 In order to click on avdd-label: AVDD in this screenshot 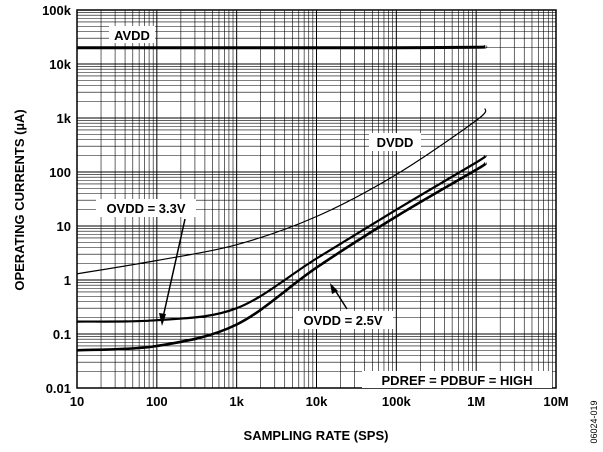, I will do `click(132, 35)`.